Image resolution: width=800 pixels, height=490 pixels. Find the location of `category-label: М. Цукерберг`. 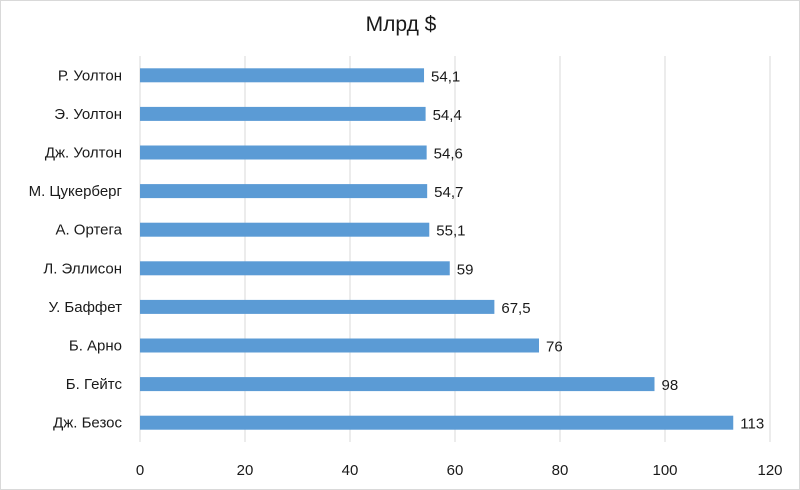

category-label: М. Цукерберг is located at coordinates (76, 191).